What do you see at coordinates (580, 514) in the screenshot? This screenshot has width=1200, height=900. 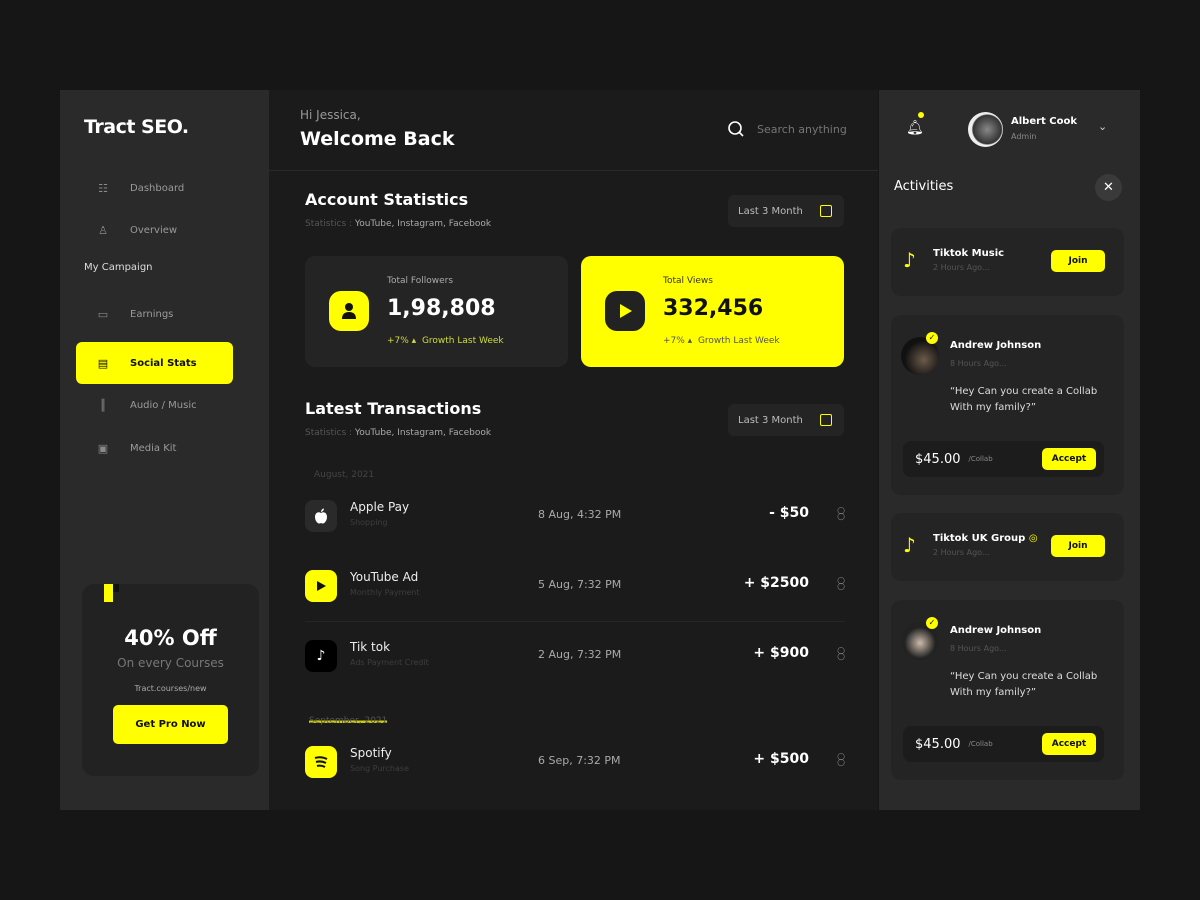 I see `tx-date: 8 Aug, 4:32 PM` at bounding box center [580, 514].